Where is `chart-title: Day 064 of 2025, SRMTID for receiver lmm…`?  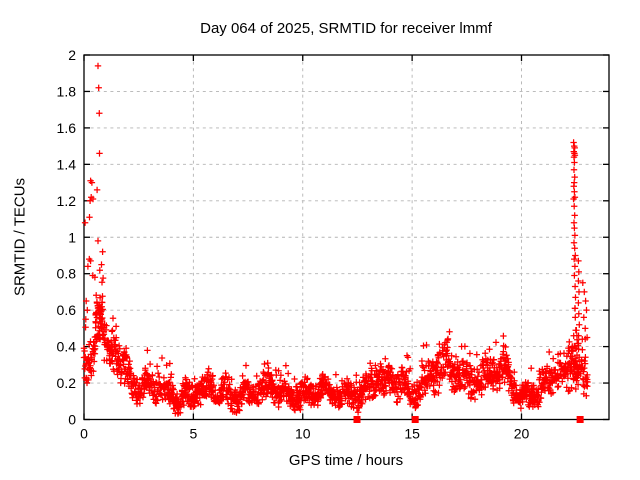
chart-title: Day 064 of 2025, SRMTID for receiver lmm… is located at coordinates (346, 28).